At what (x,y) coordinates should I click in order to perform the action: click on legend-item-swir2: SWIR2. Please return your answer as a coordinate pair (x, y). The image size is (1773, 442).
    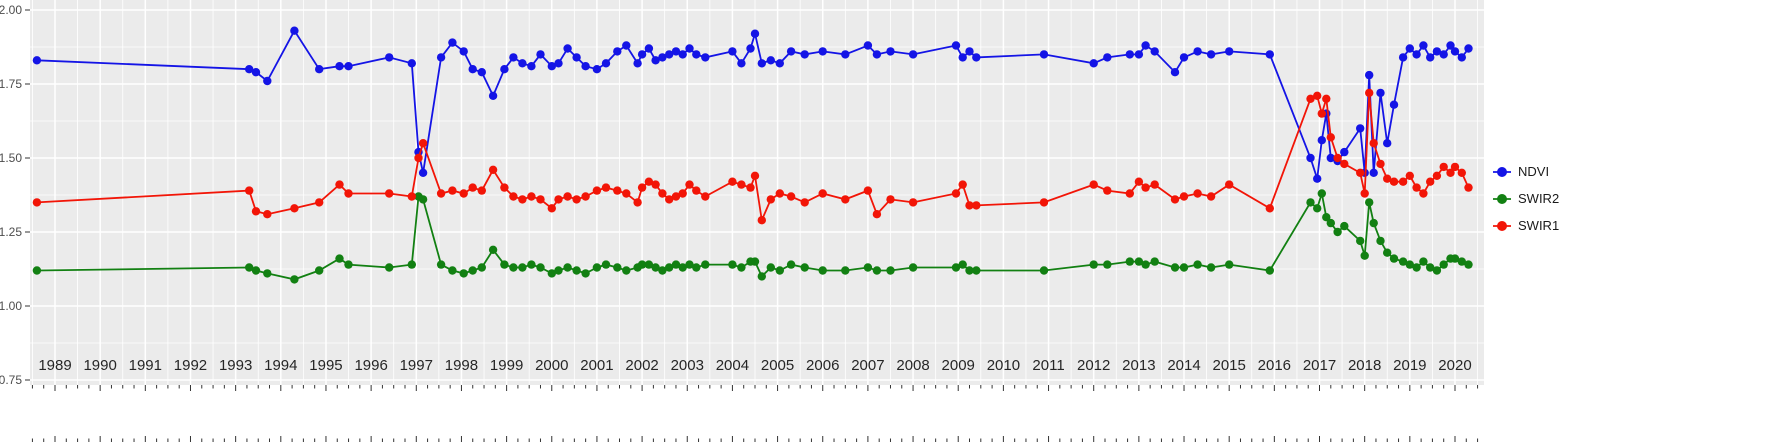
    Looking at the image, I should click on (1525, 198).